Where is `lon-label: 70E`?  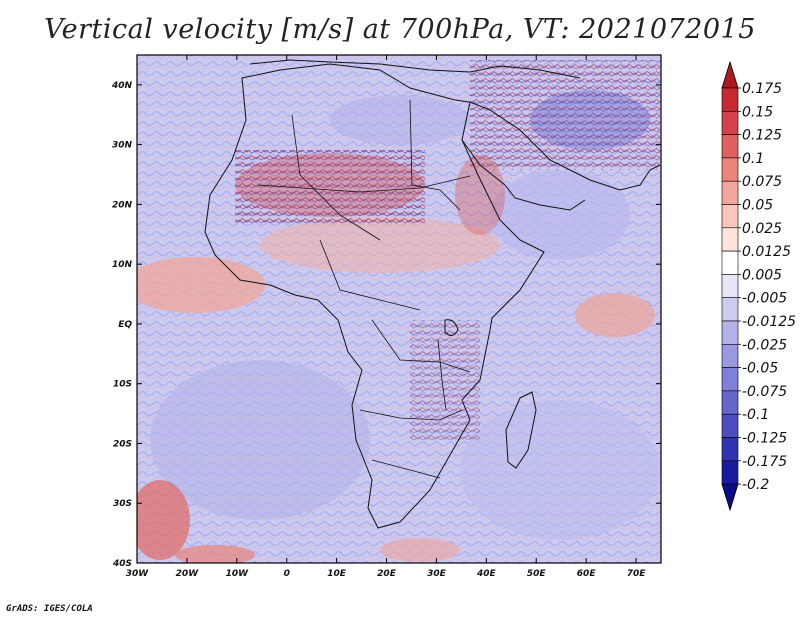
lon-label: 70E is located at coordinates (637, 574).